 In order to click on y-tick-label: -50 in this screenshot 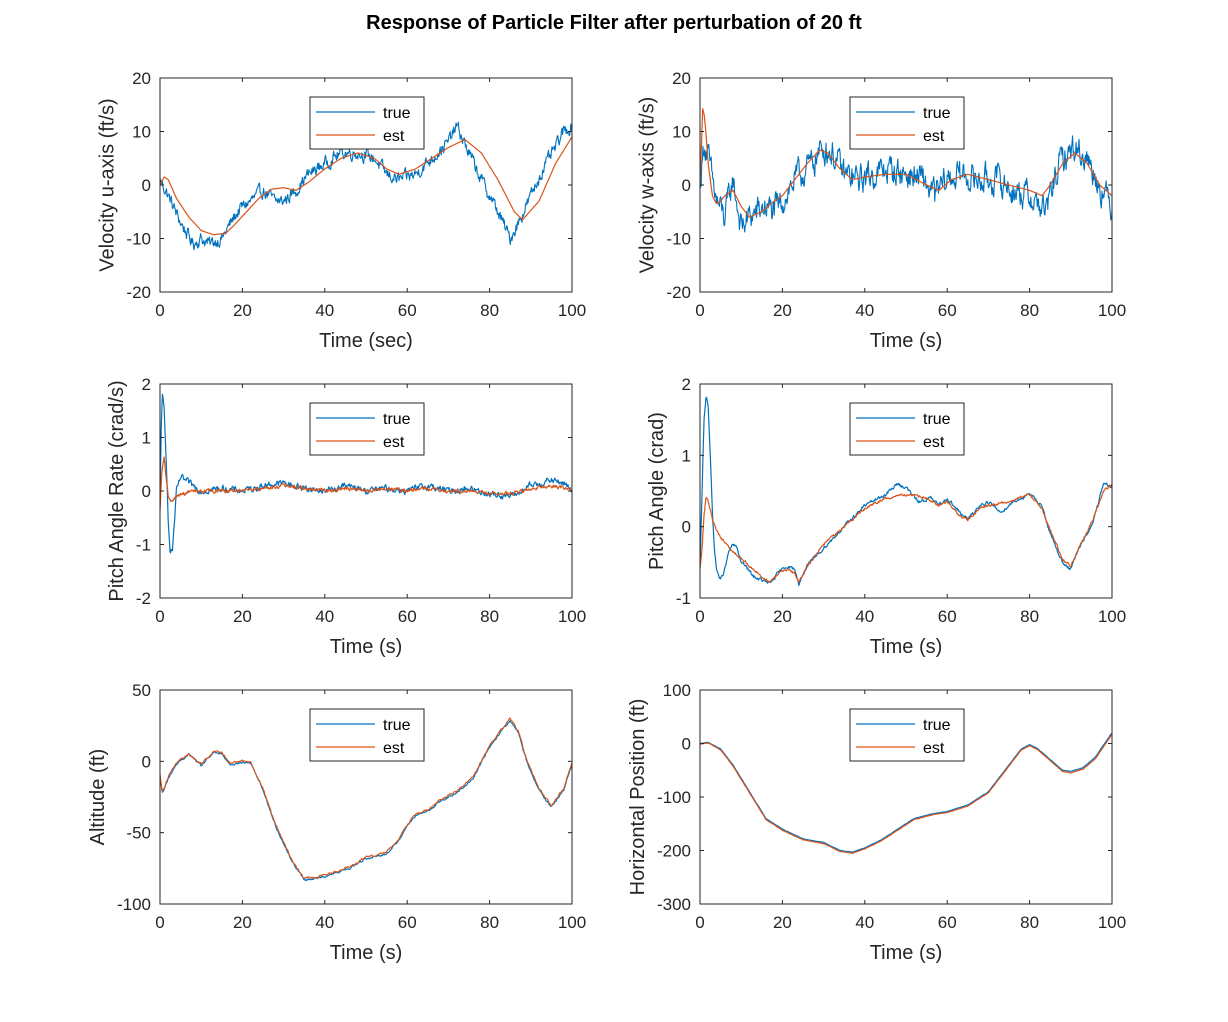, I will do `click(138, 833)`.